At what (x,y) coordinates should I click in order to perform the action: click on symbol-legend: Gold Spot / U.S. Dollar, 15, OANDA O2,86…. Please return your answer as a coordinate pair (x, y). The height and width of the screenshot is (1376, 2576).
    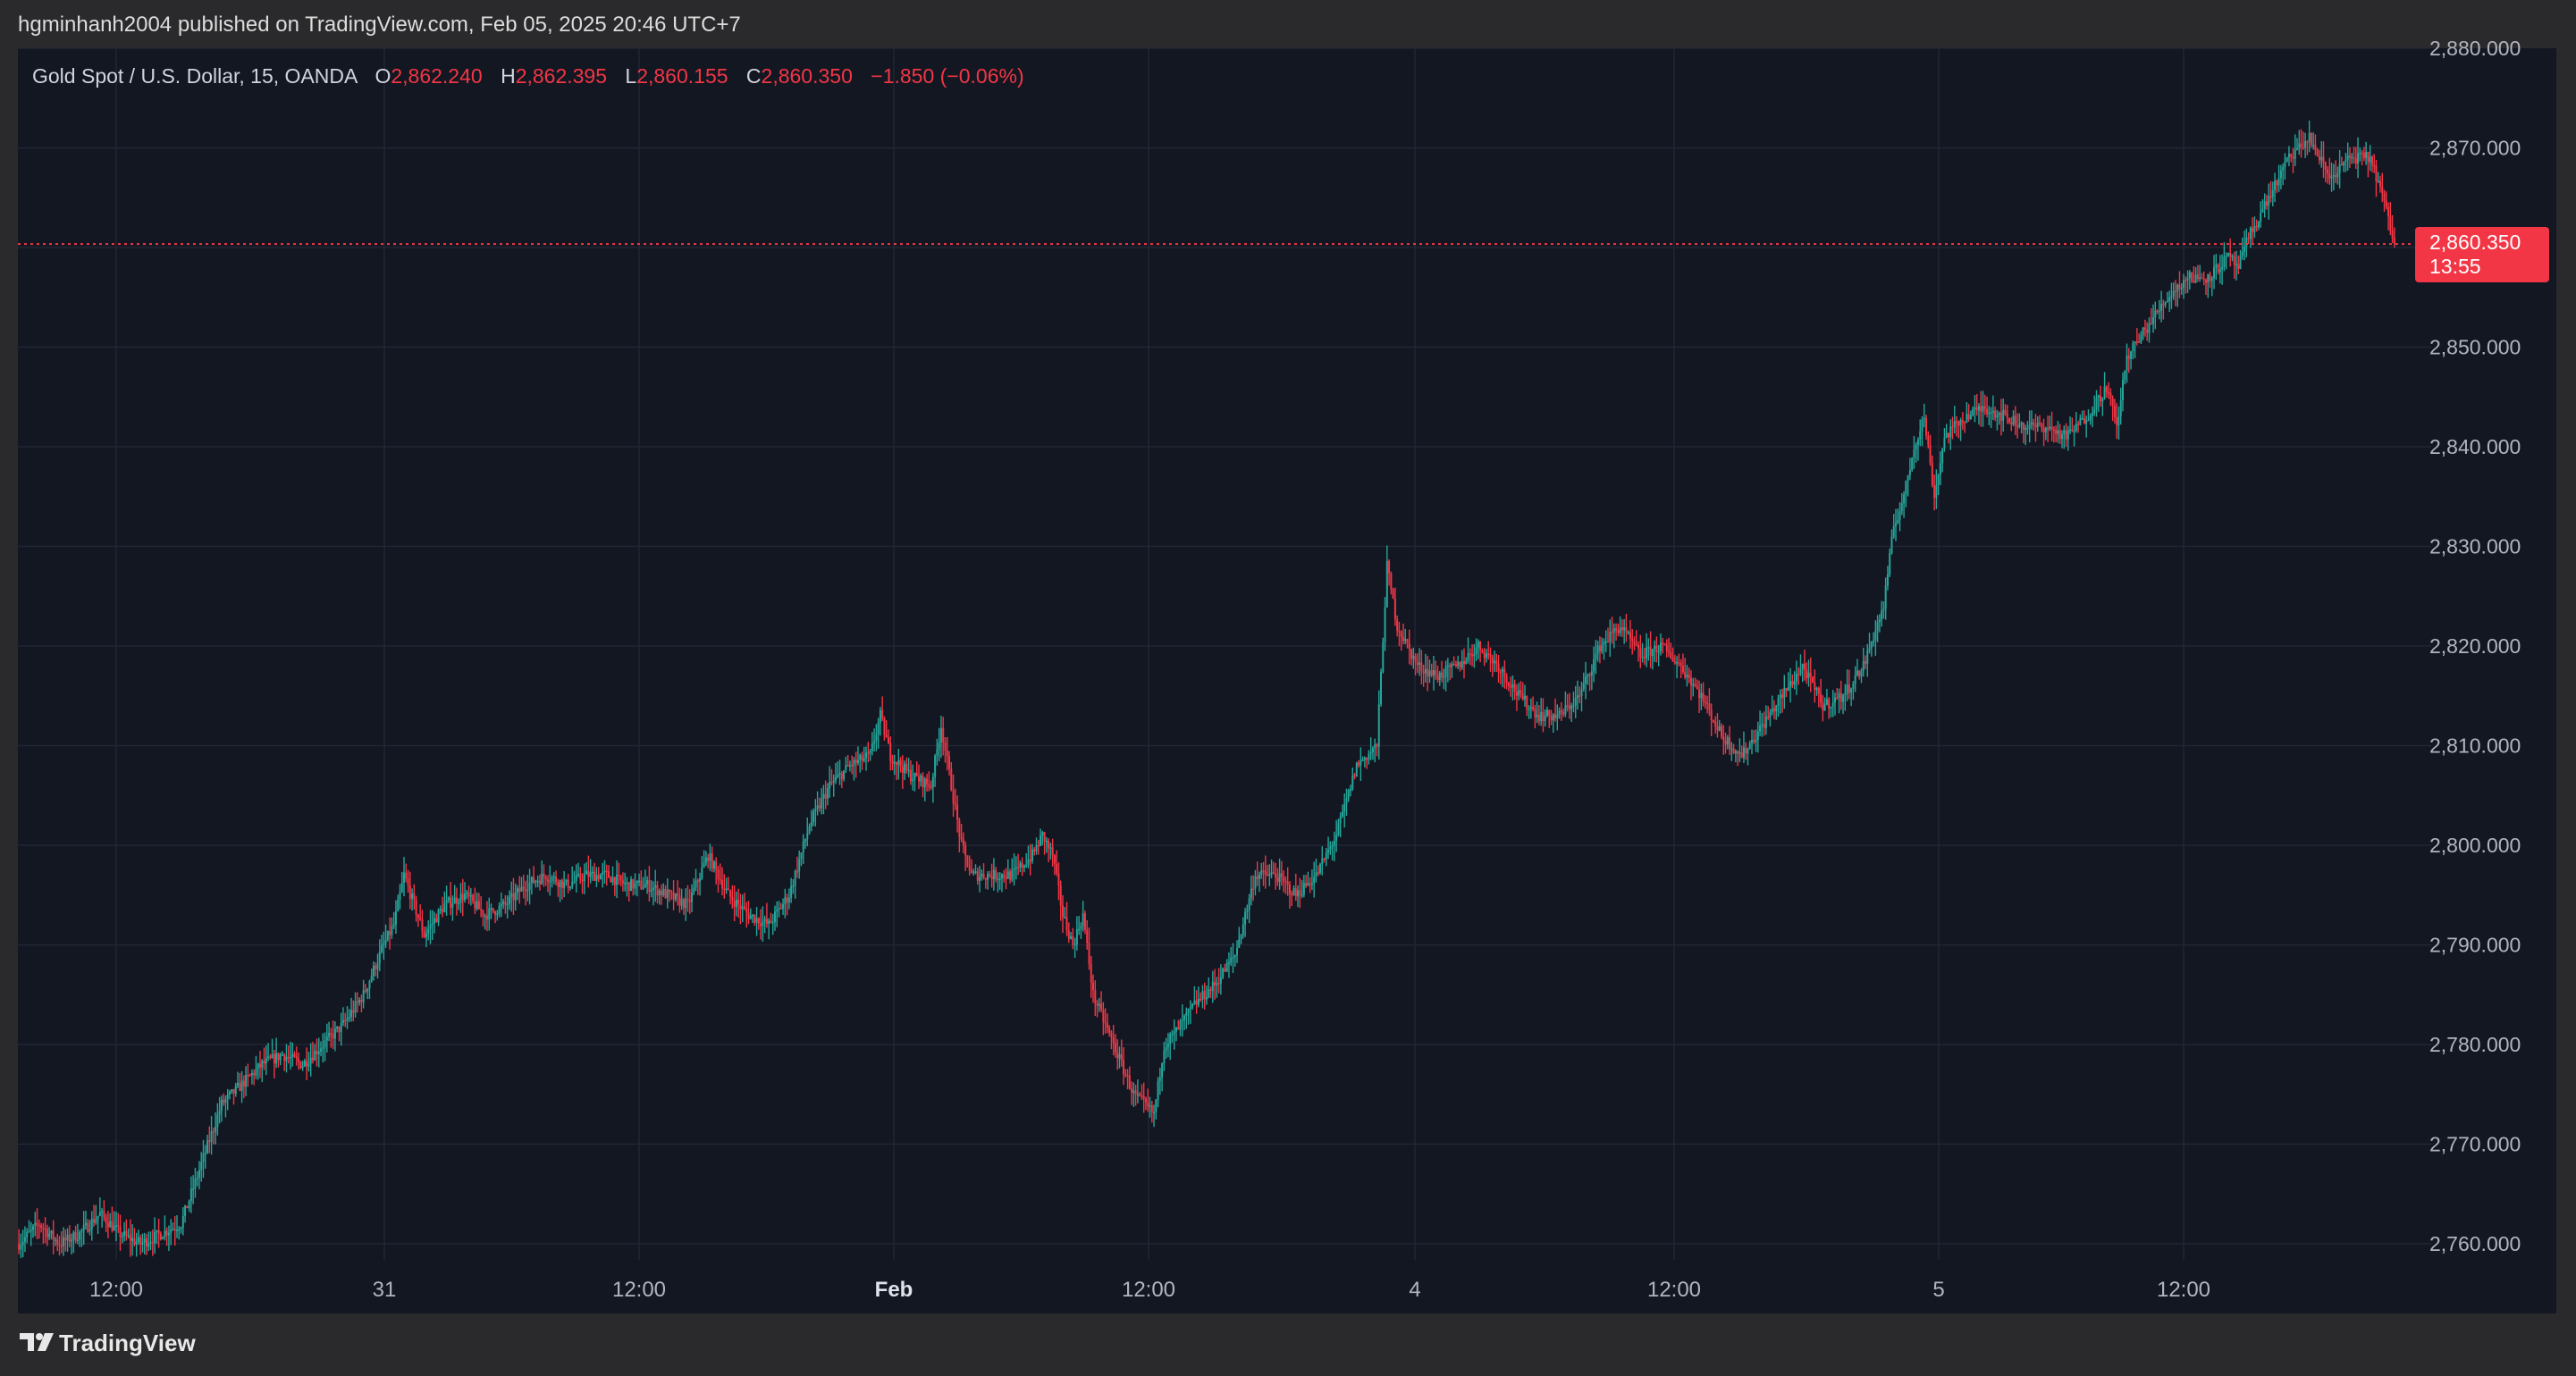
    Looking at the image, I should click on (528, 76).